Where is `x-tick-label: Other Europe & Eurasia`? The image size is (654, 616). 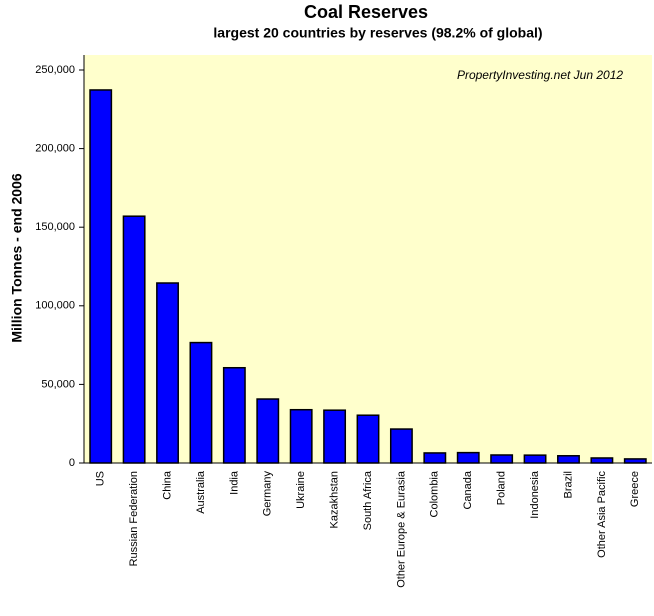
x-tick-label: Other Europe & Eurasia is located at coordinates (401, 529).